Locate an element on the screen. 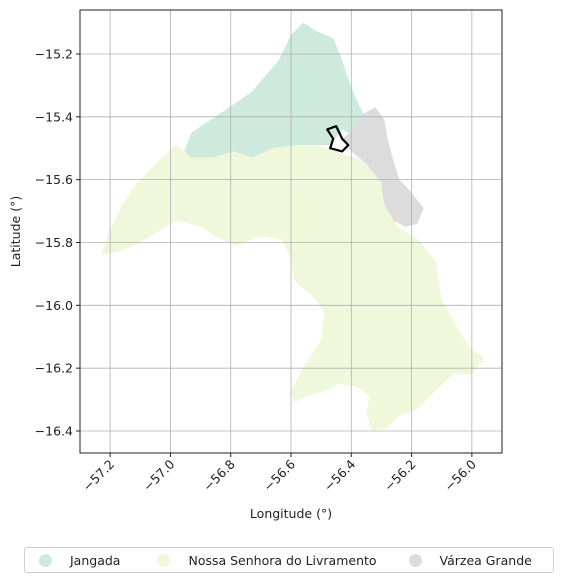 Image resolution: width=564 pixels, height=582 pixels. y-axis-title: Latitude (°) is located at coordinates (15, 231).